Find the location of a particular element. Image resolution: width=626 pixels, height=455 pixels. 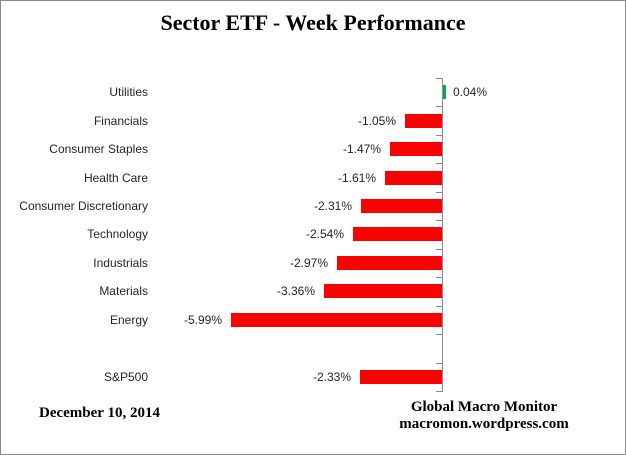

category-label: Consumer Staples is located at coordinates (98, 149).